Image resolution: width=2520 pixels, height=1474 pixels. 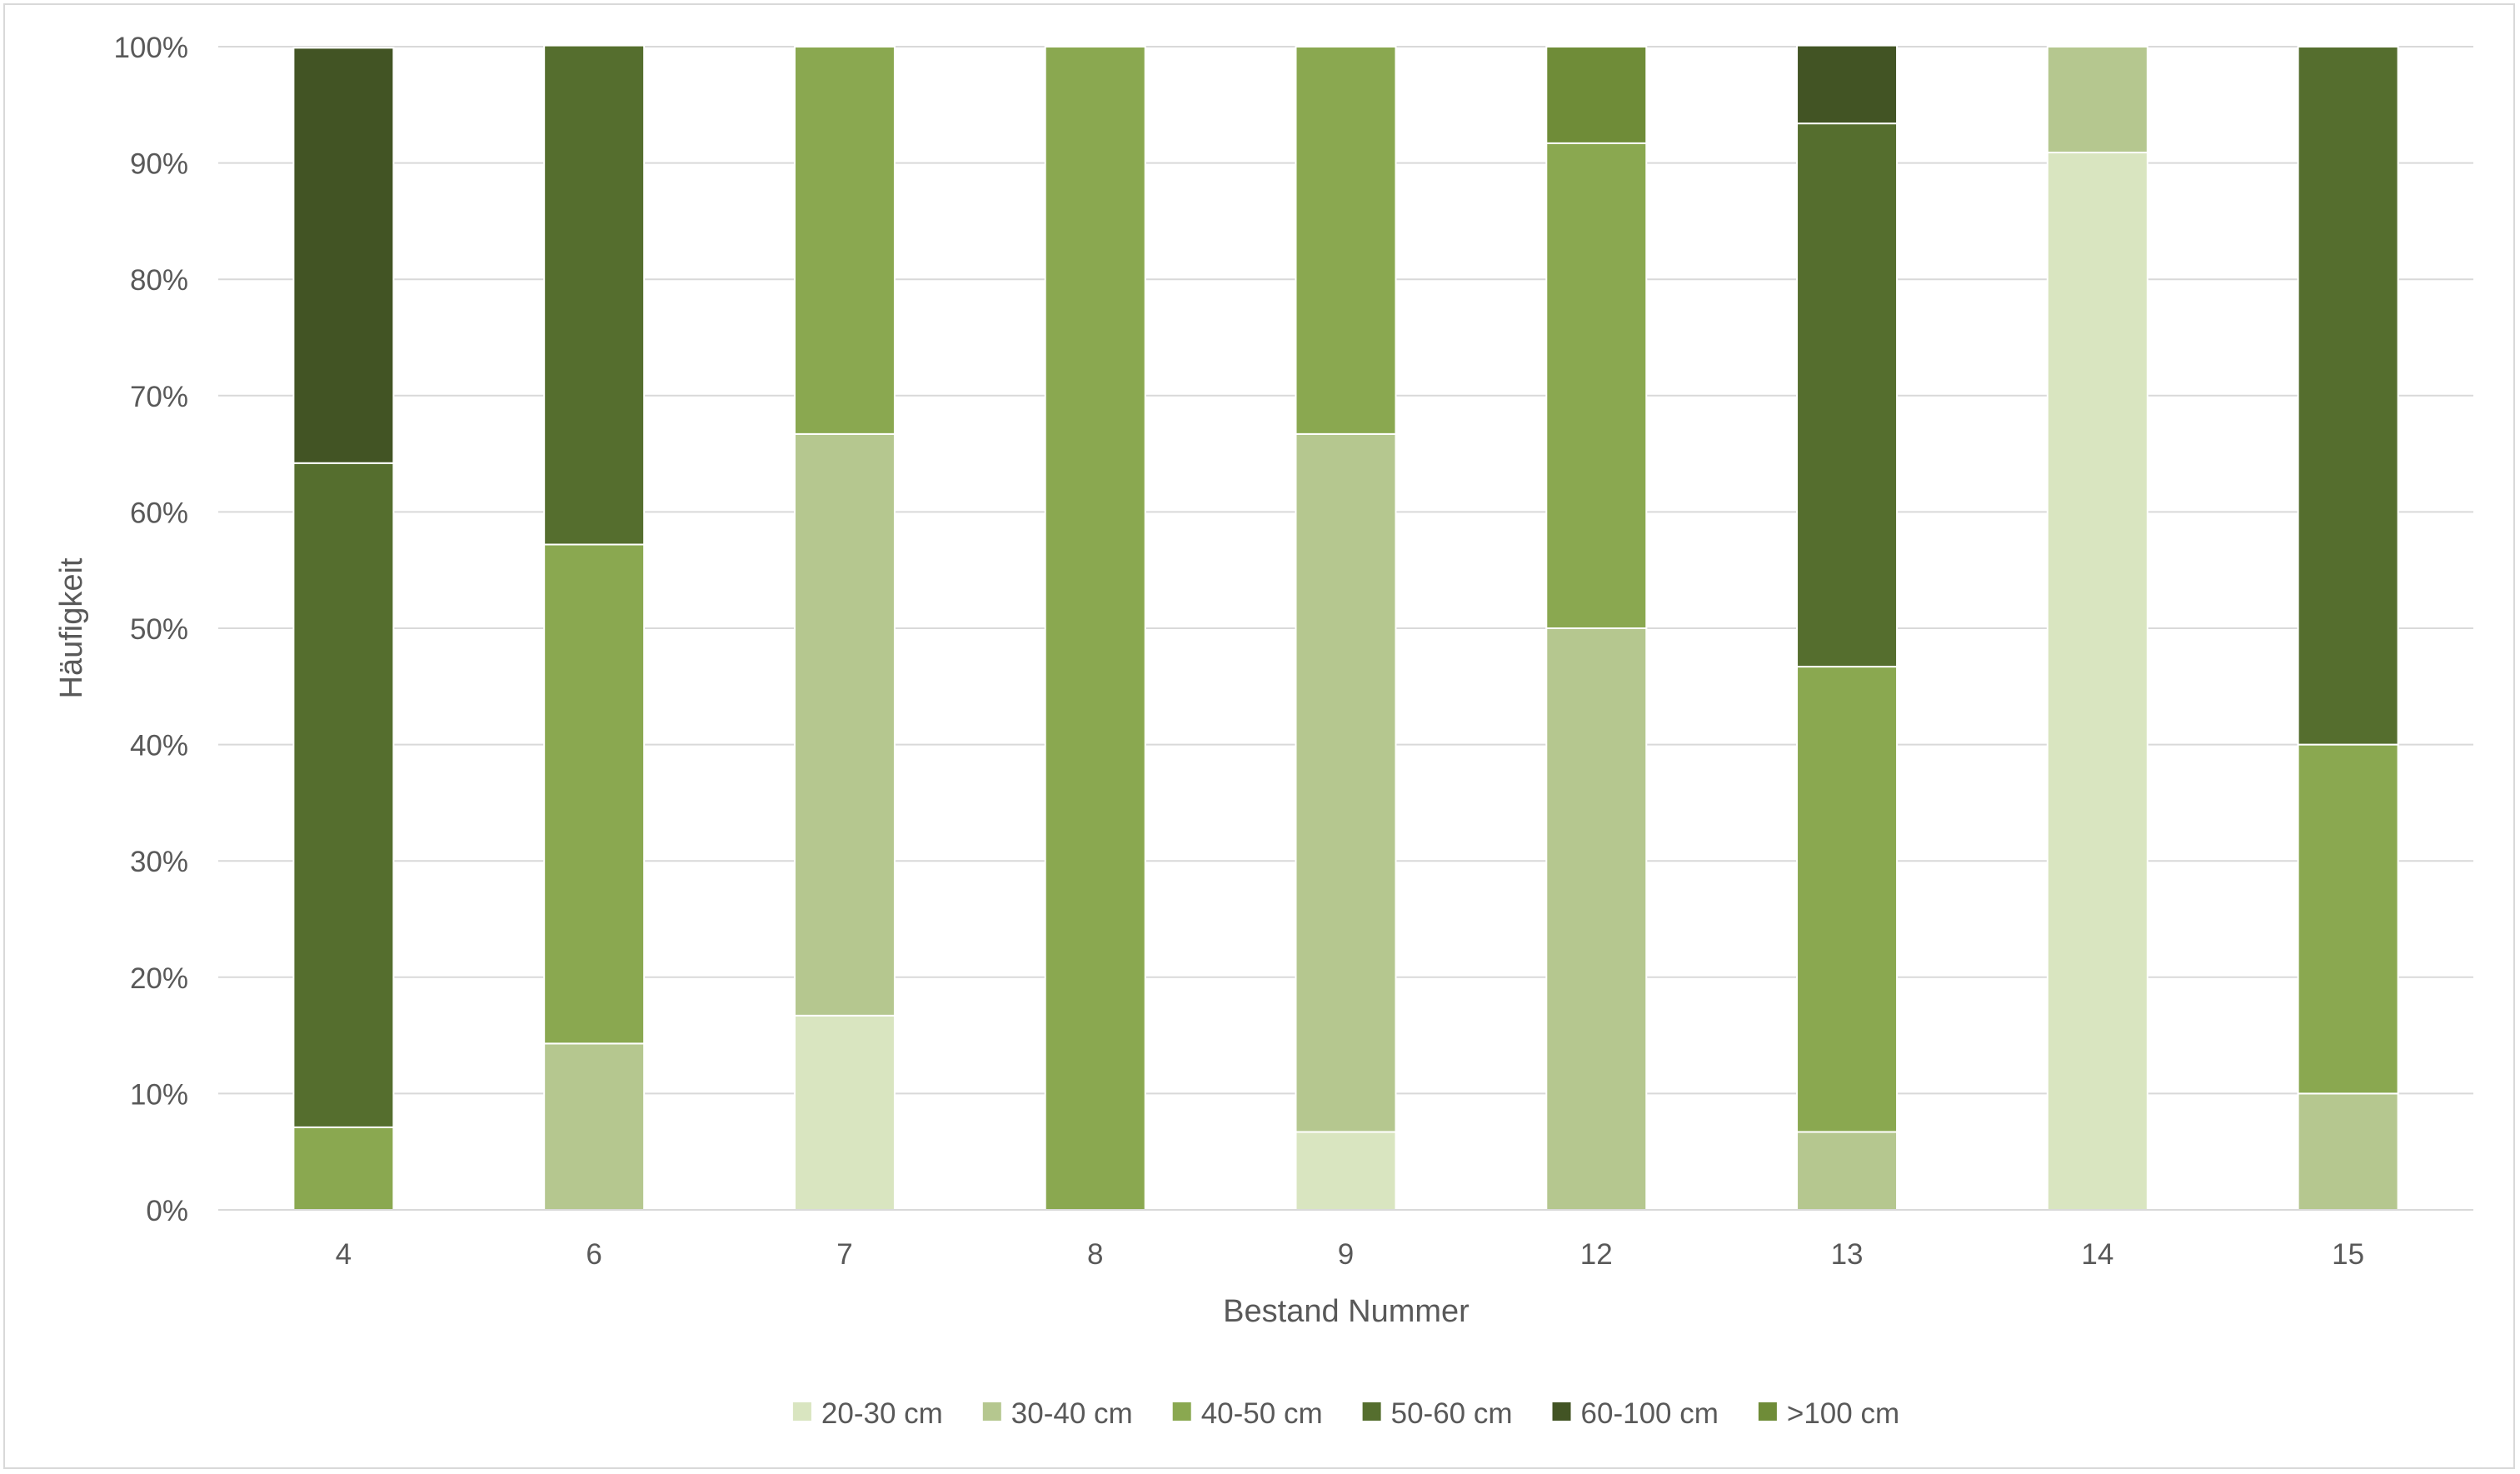 What do you see at coordinates (1346, 1254) in the screenshot?
I see `x-tick-label: 9` at bounding box center [1346, 1254].